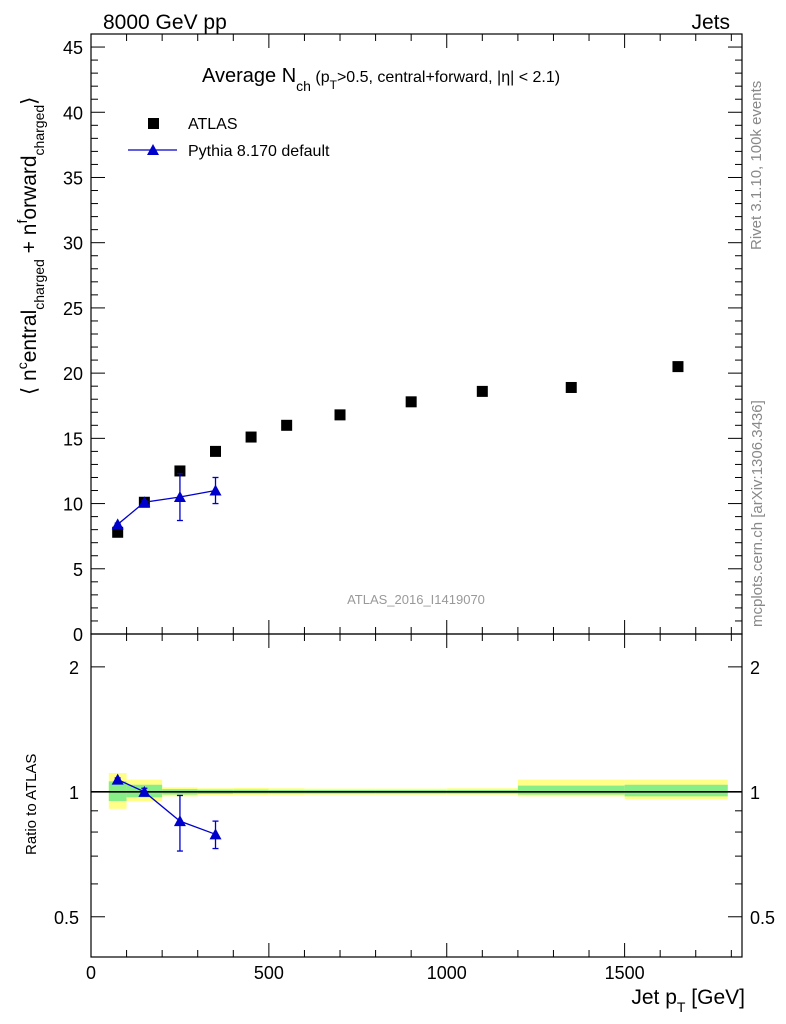 The width and height of the screenshot is (786, 1024). I want to click on ylabel-sub2: charged, so click(39, 130).